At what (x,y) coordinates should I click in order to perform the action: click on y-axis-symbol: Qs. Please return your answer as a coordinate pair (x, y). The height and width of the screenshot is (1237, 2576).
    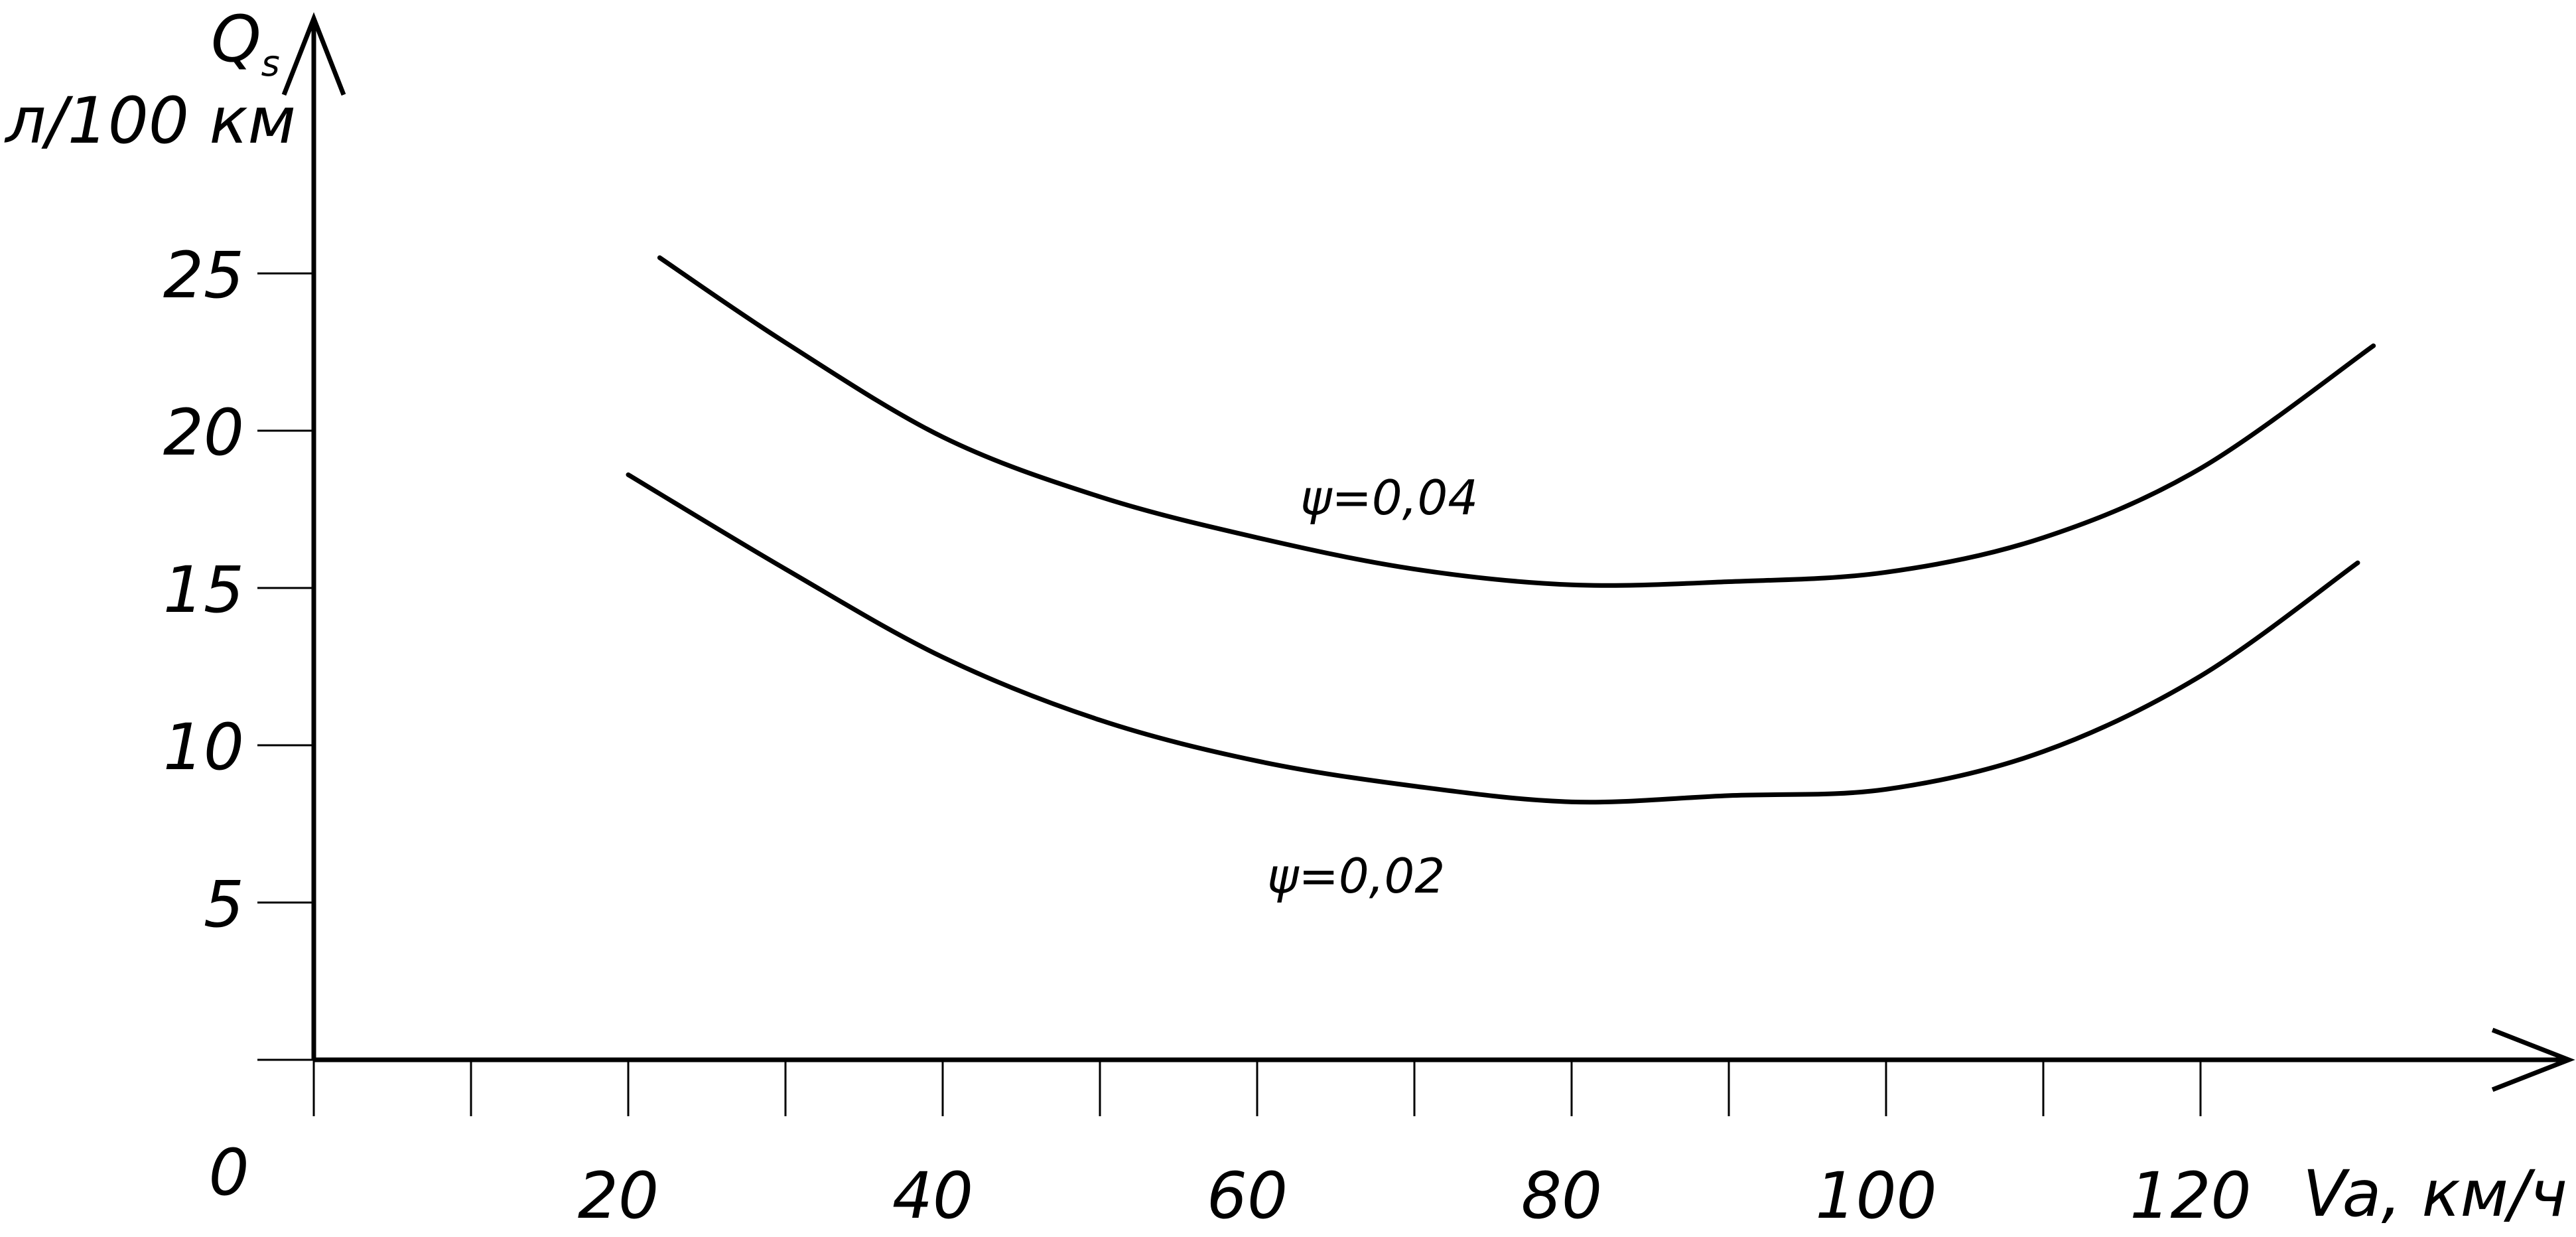
    Looking at the image, I should click on (245, 43).